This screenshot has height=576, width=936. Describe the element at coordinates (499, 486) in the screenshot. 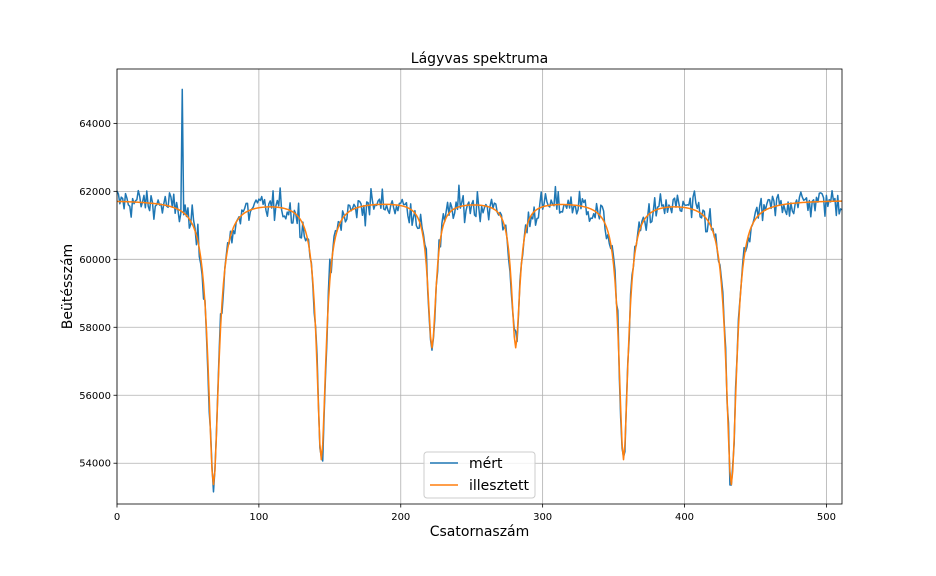

I see `legend-label-fitted: illesztett` at that location.